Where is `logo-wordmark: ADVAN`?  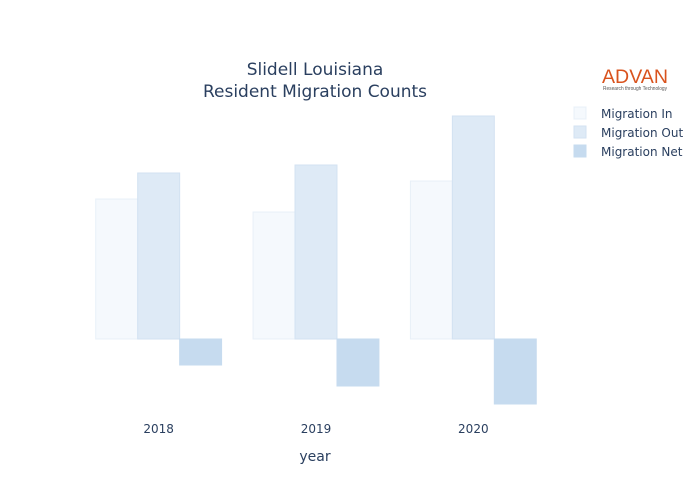
logo-wordmark: ADVAN is located at coordinates (635, 77).